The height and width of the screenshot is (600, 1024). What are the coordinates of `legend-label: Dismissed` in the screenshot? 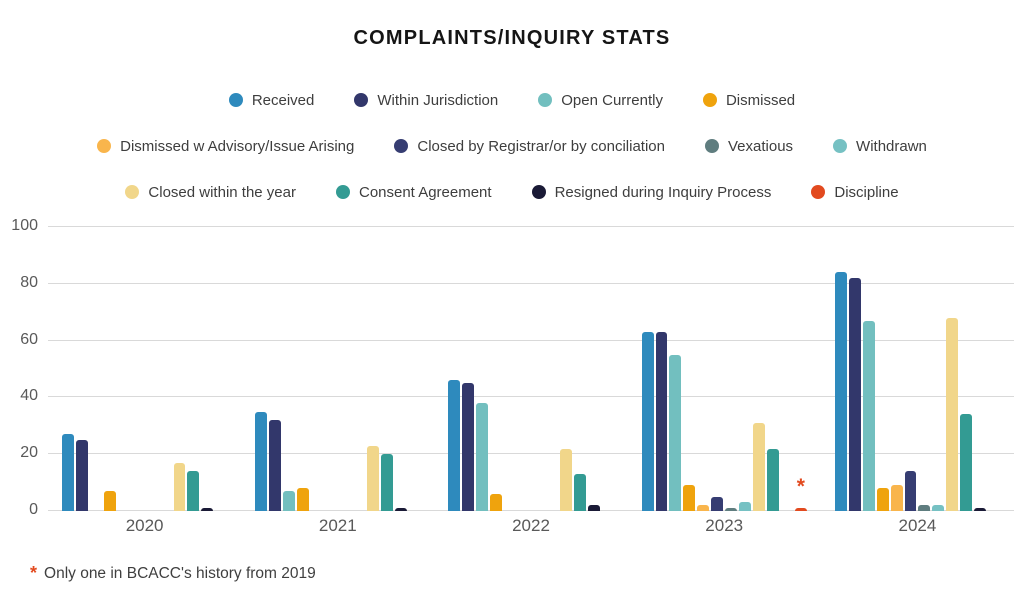 It's located at (760, 100).